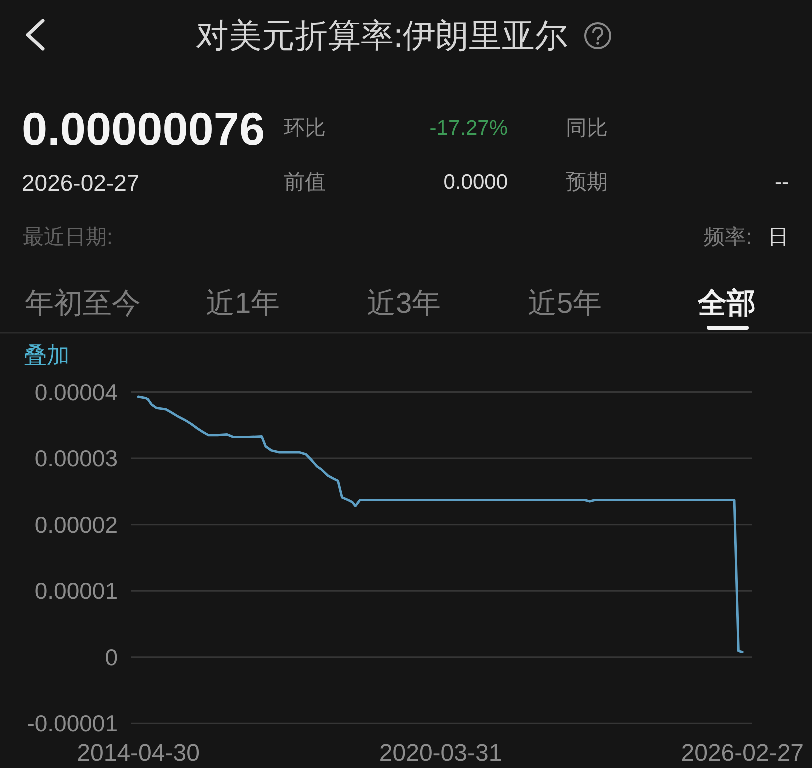  I want to click on y-tick-label: 0.00003, so click(76, 459).